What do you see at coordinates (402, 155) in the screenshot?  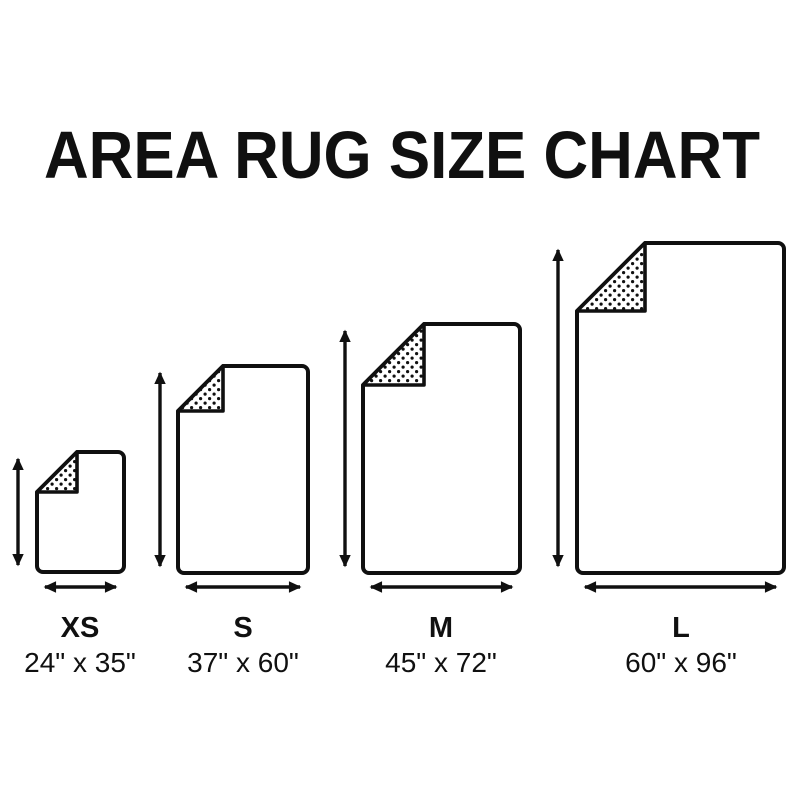 I see `page-title: AREA RUG SIZE CHART` at bounding box center [402, 155].